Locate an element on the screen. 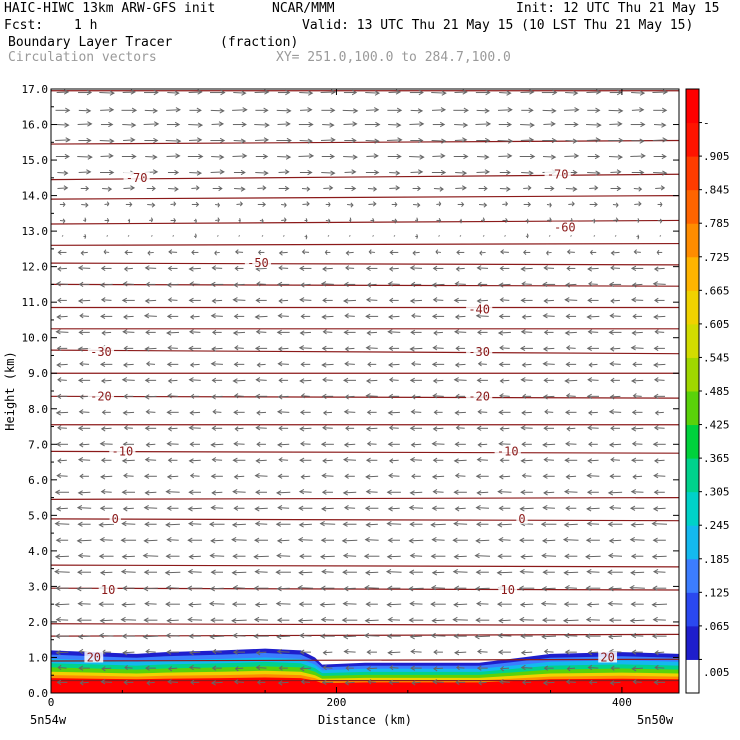 The height and width of the screenshot is (740, 740). contour-label-bg is located at coordinates (479, 396).